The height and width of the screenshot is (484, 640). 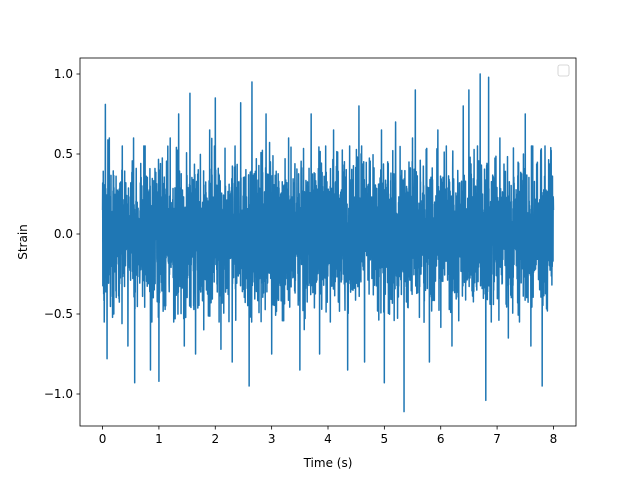 I want to click on x-tick-label: 7, so click(x=497, y=439).